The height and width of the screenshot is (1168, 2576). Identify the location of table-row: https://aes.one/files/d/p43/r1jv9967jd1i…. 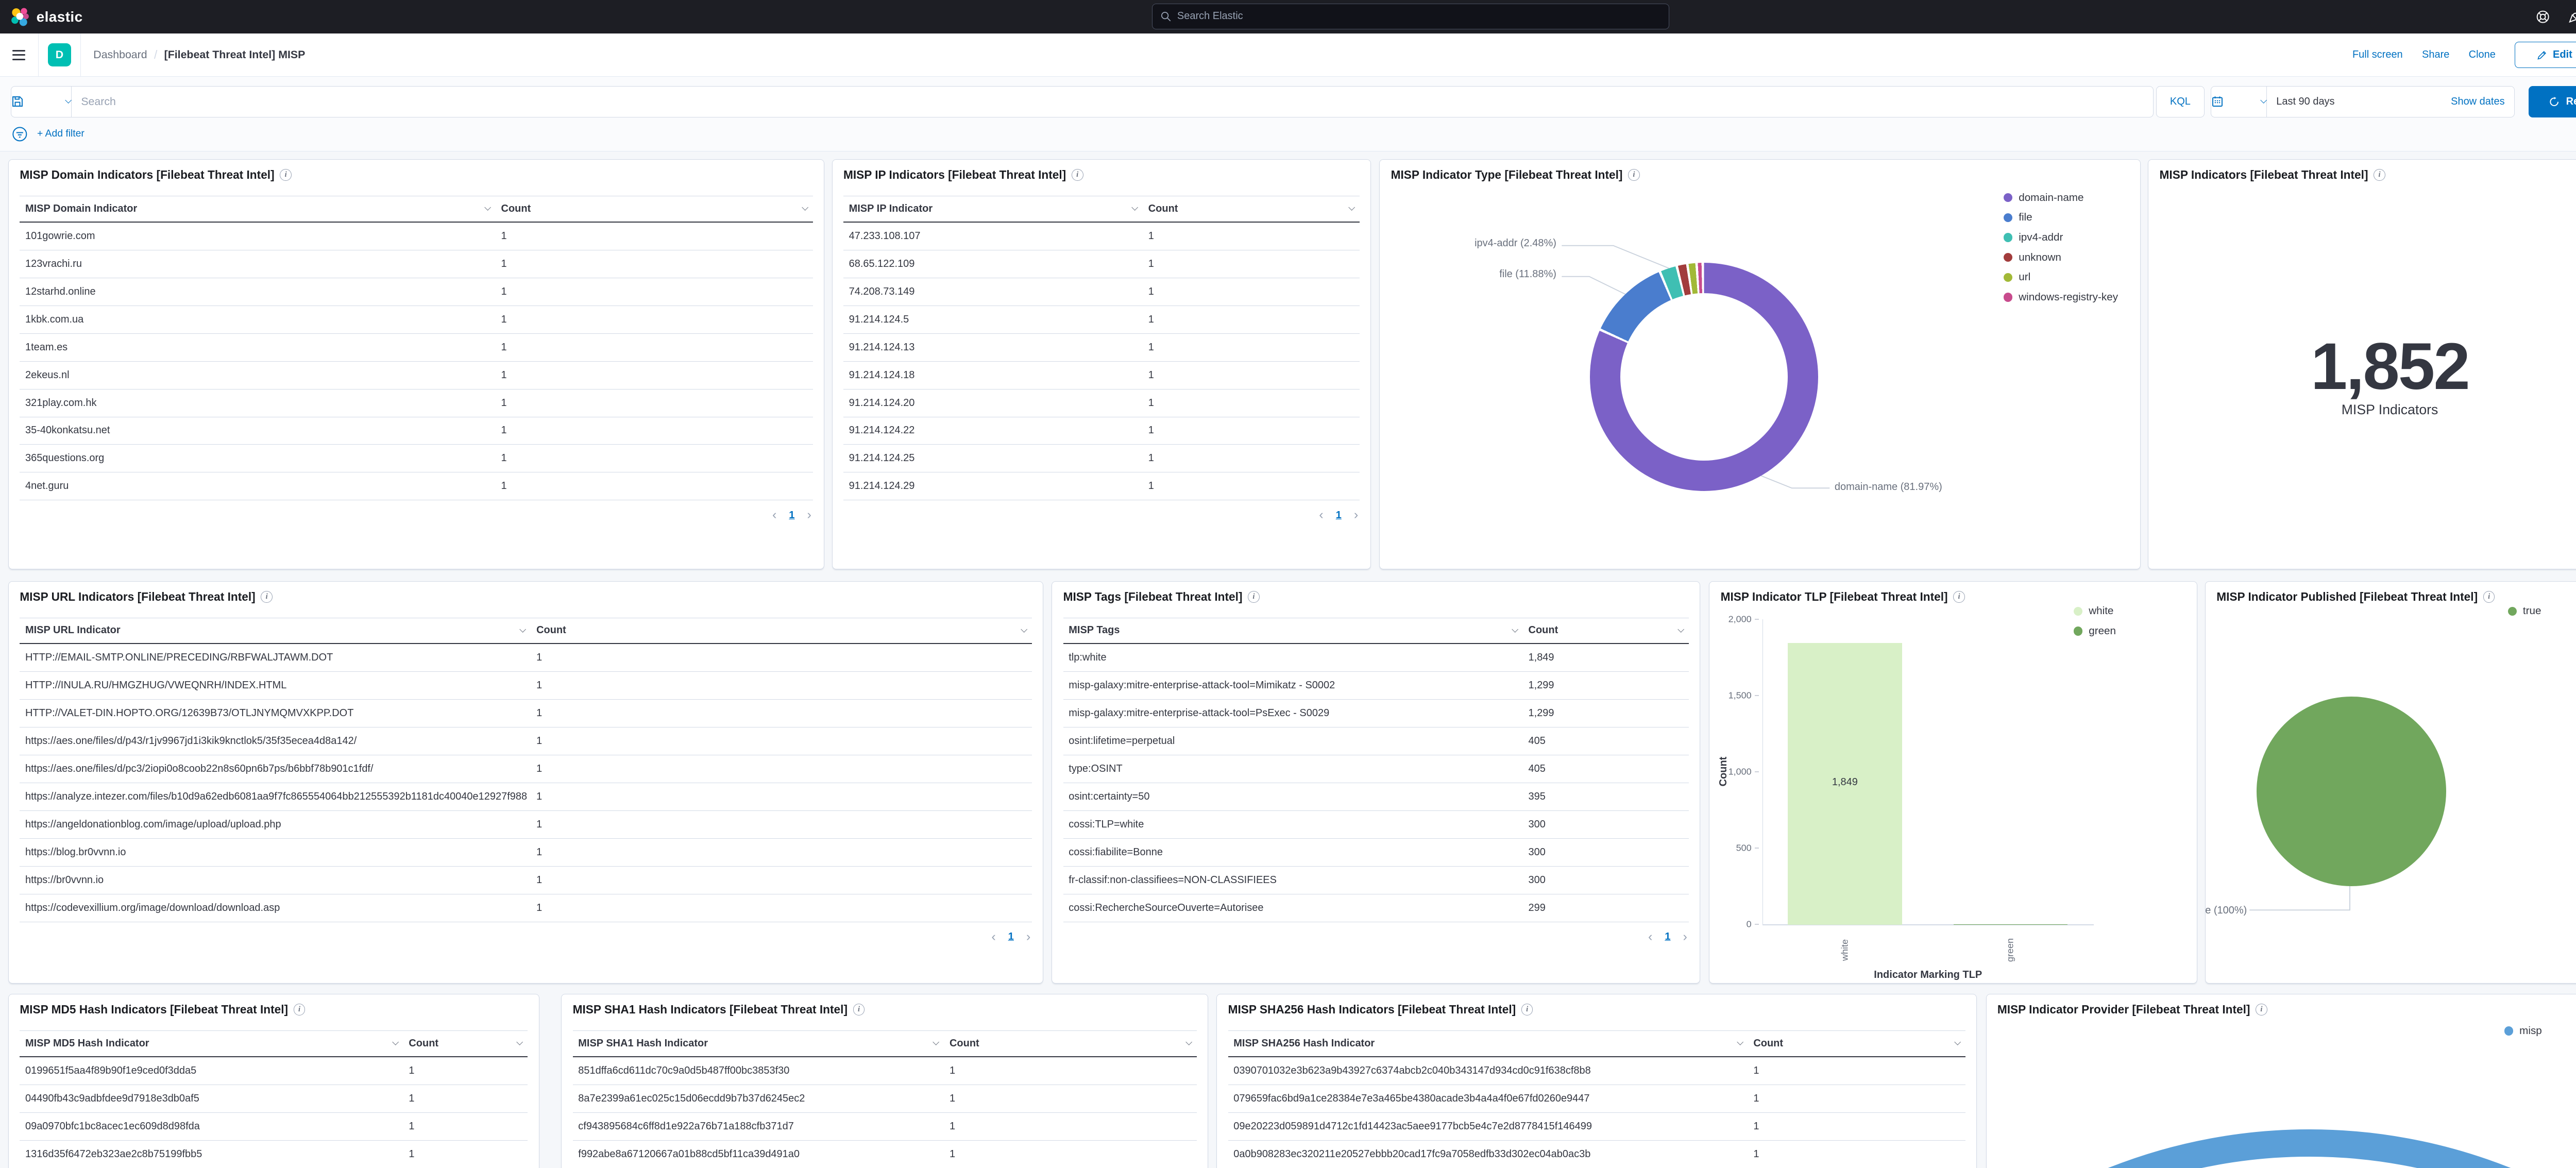
(526, 741).